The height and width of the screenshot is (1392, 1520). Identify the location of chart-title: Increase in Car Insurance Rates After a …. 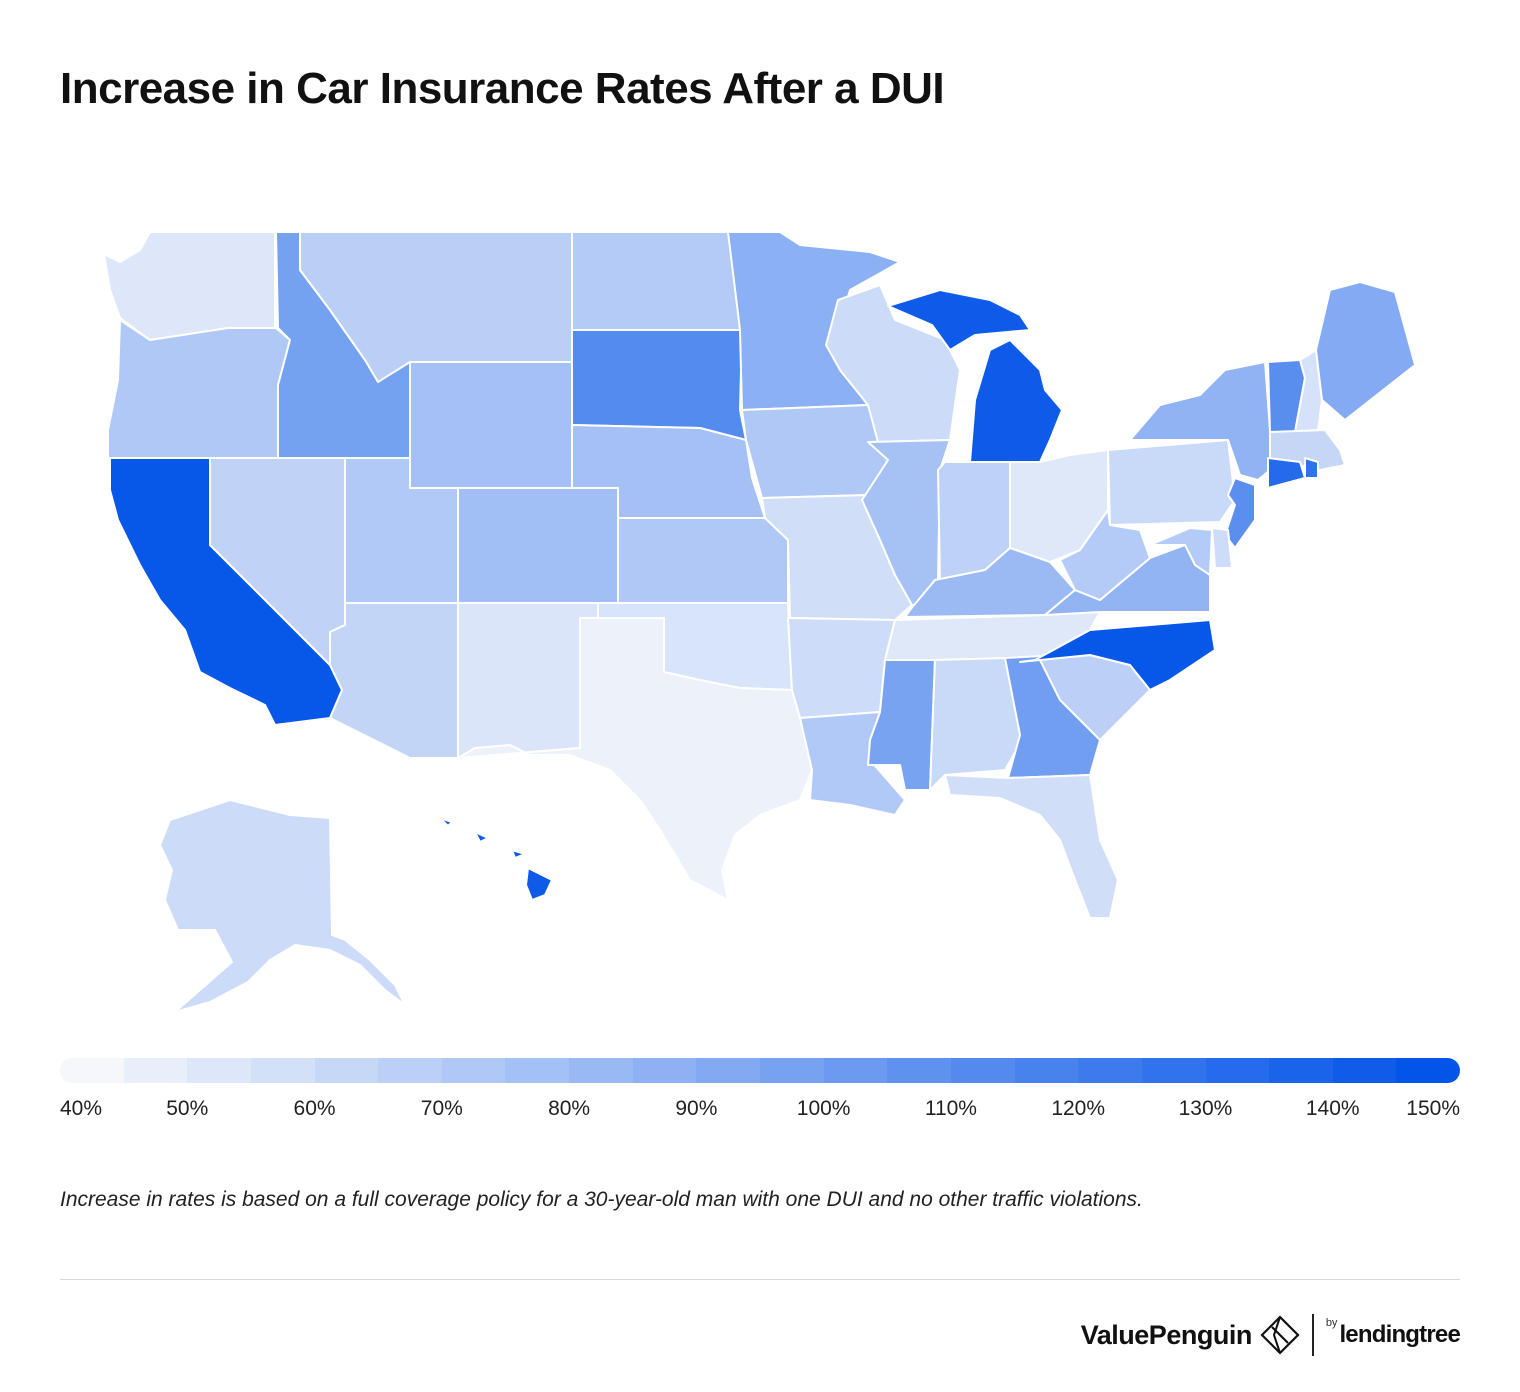
(502, 88).